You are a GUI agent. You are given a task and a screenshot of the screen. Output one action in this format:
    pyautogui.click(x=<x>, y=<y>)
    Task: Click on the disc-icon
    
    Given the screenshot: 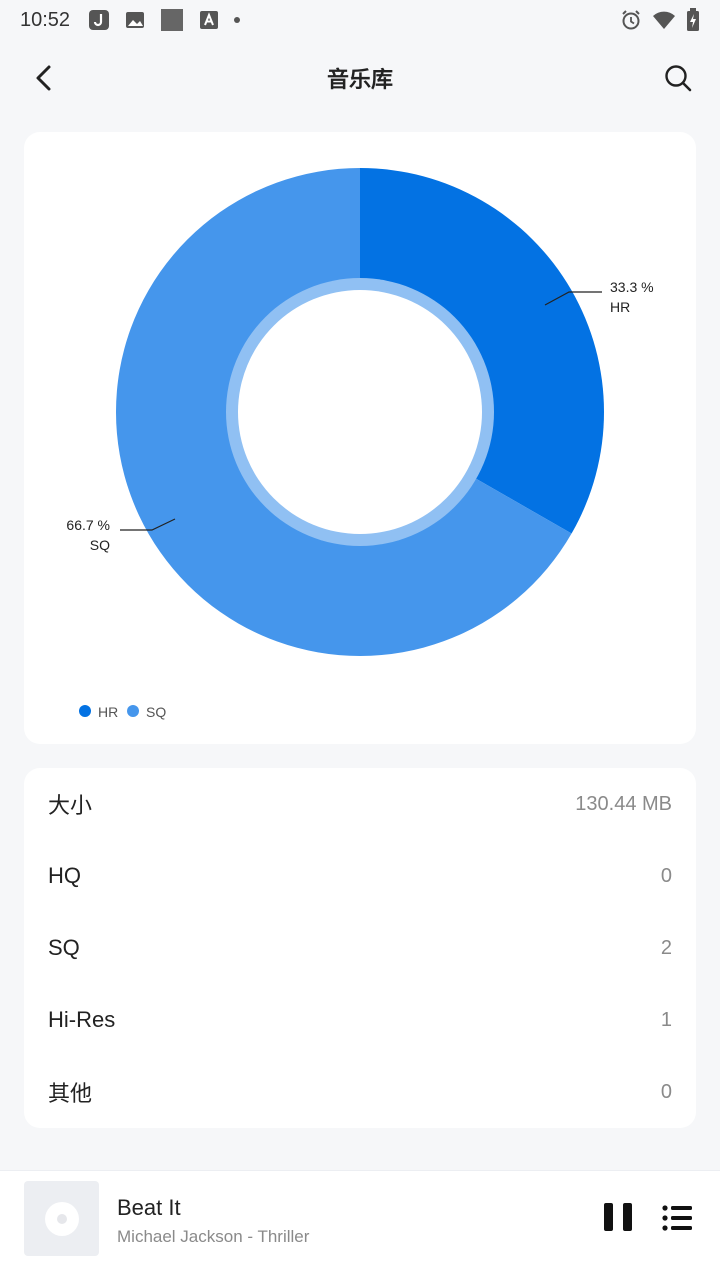 What is the action you would take?
    pyautogui.click(x=61, y=1218)
    